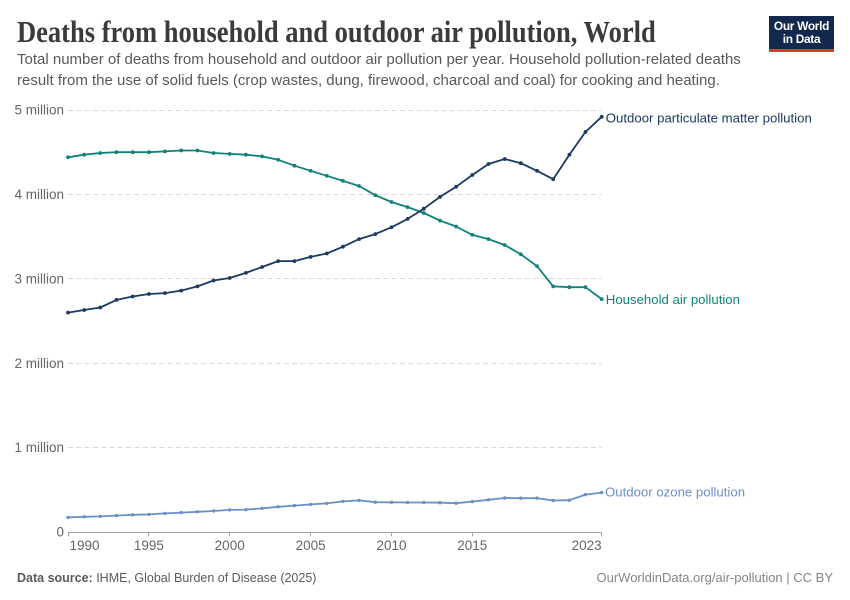 Image resolution: width=850 pixels, height=600 pixels. What do you see at coordinates (230, 545) in the screenshot?
I see `svg-text: 2000` at bounding box center [230, 545].